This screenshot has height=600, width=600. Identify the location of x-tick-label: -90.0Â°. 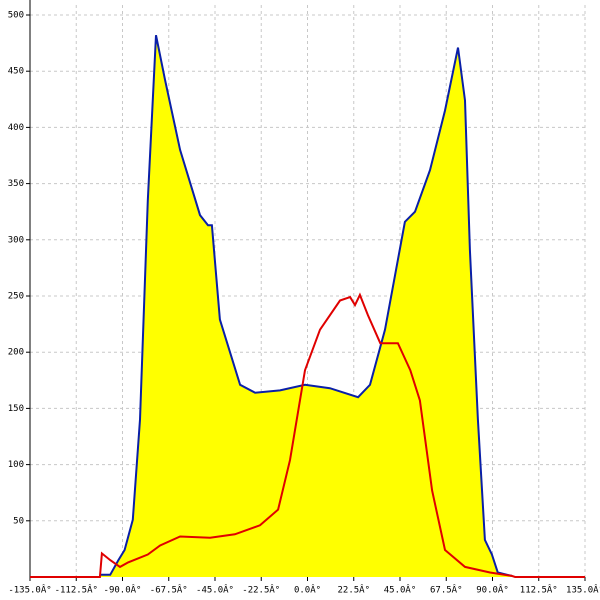
(123, 590).